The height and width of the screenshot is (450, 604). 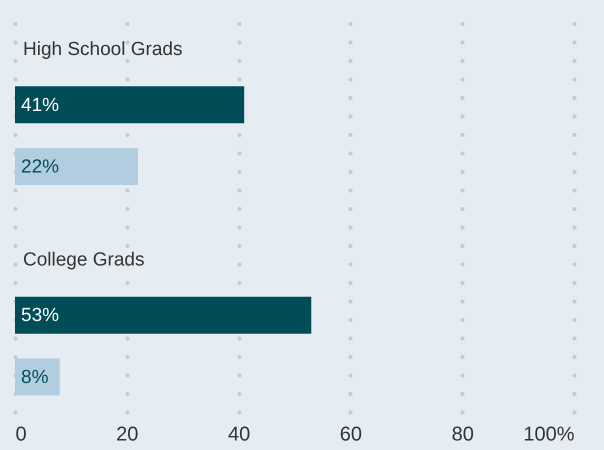 What do you see at coordinates (35, 377) in the screenshot?
I see `data-label: 8%` at bounding box center [35, 377].